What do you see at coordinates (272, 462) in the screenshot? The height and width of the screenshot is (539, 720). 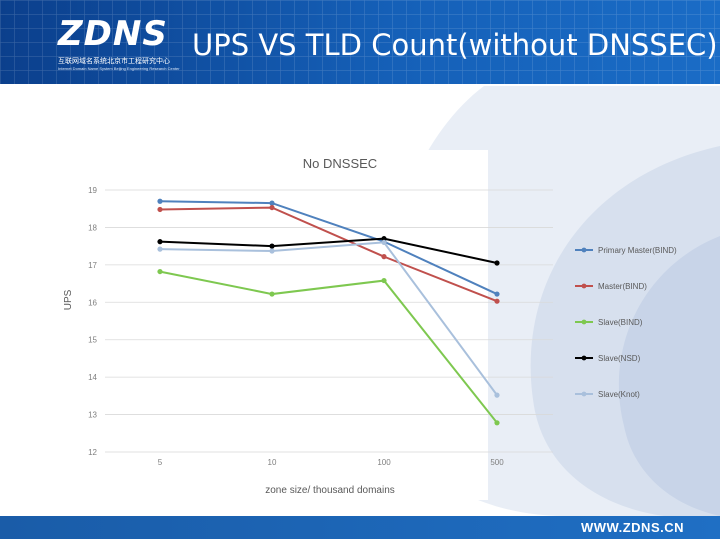 I see `x-tick-label-10: 10` at bounding box center [272, 462].